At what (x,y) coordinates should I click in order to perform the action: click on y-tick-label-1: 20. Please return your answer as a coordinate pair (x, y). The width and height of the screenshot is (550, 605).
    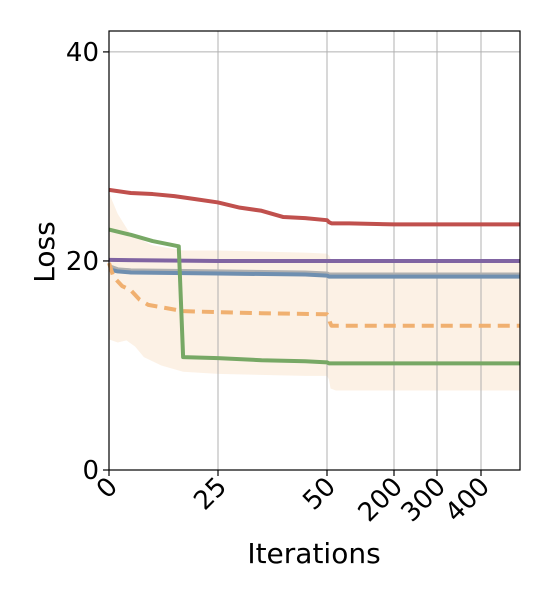
    Looking at the image, I should click on (82, 262).